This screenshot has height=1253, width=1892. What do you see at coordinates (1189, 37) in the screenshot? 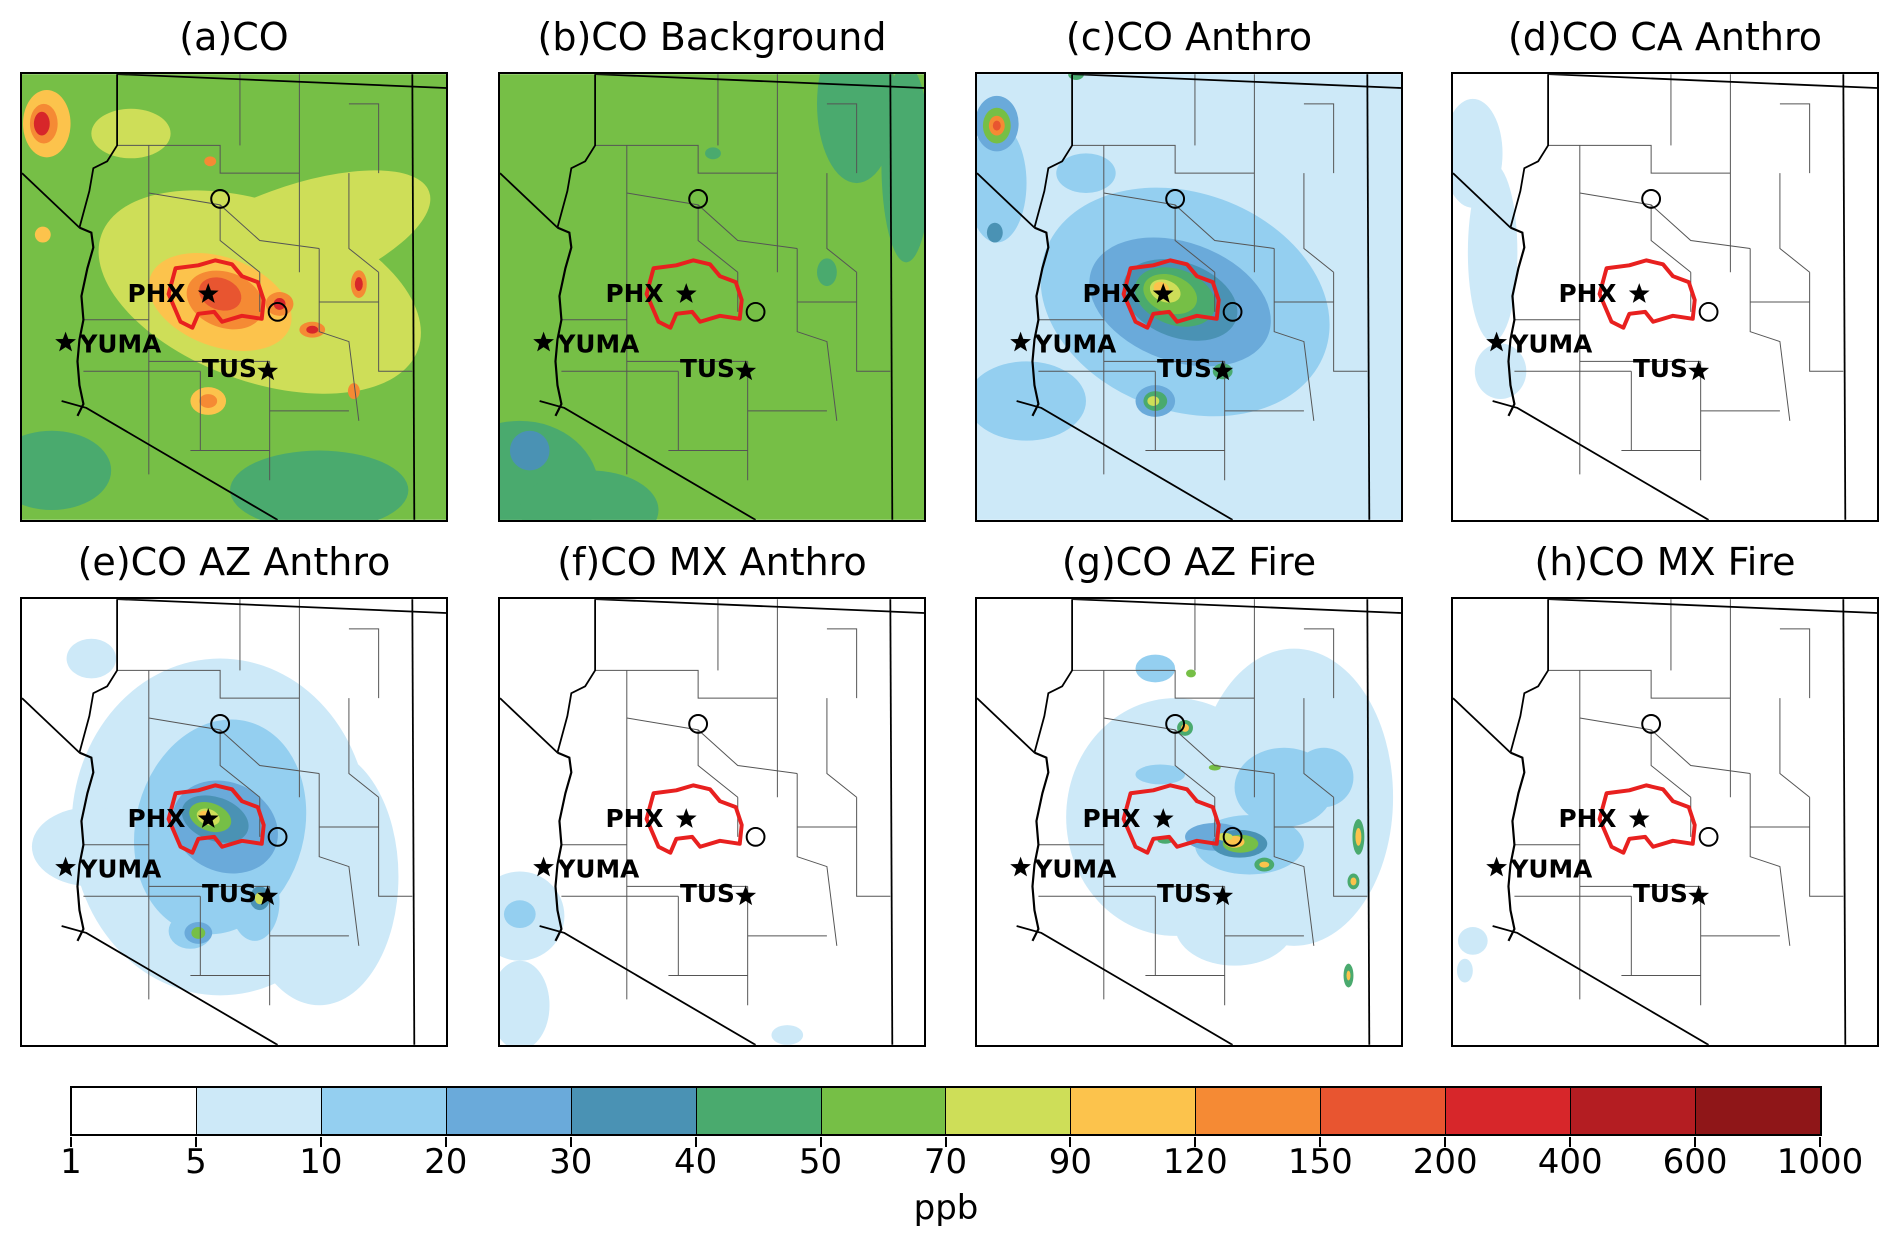
I see `panel-title: (c)CO Anthro` at bounding box center [1189, 37].